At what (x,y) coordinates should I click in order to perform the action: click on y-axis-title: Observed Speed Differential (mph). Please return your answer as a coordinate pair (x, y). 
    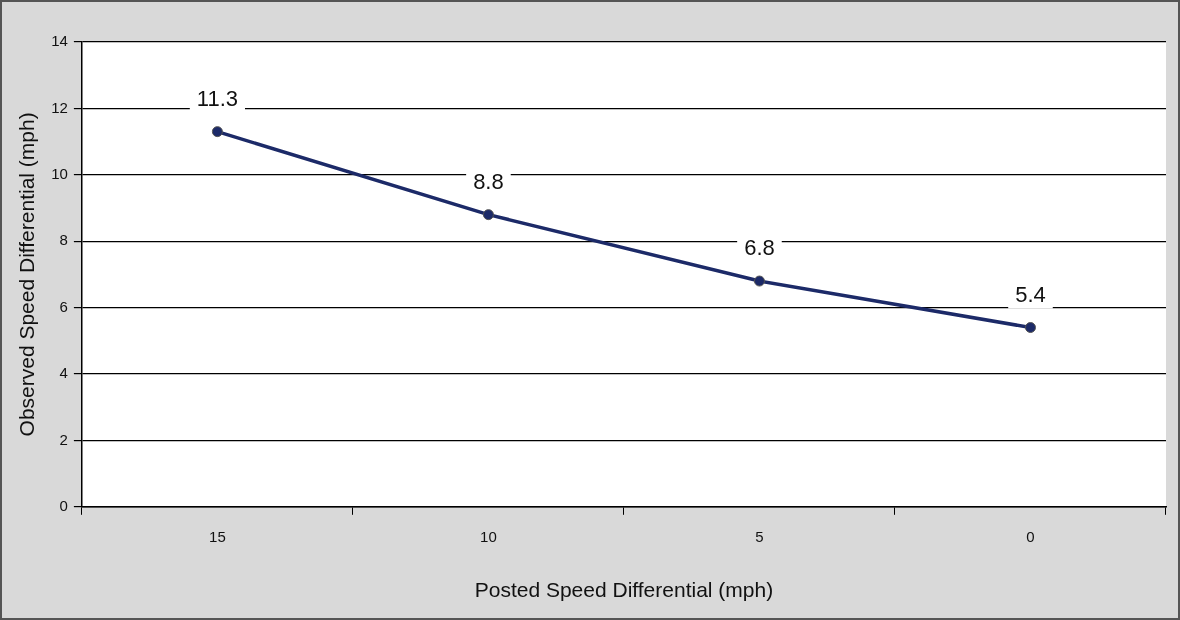
    Looking at the image, I should click on (27, 274).